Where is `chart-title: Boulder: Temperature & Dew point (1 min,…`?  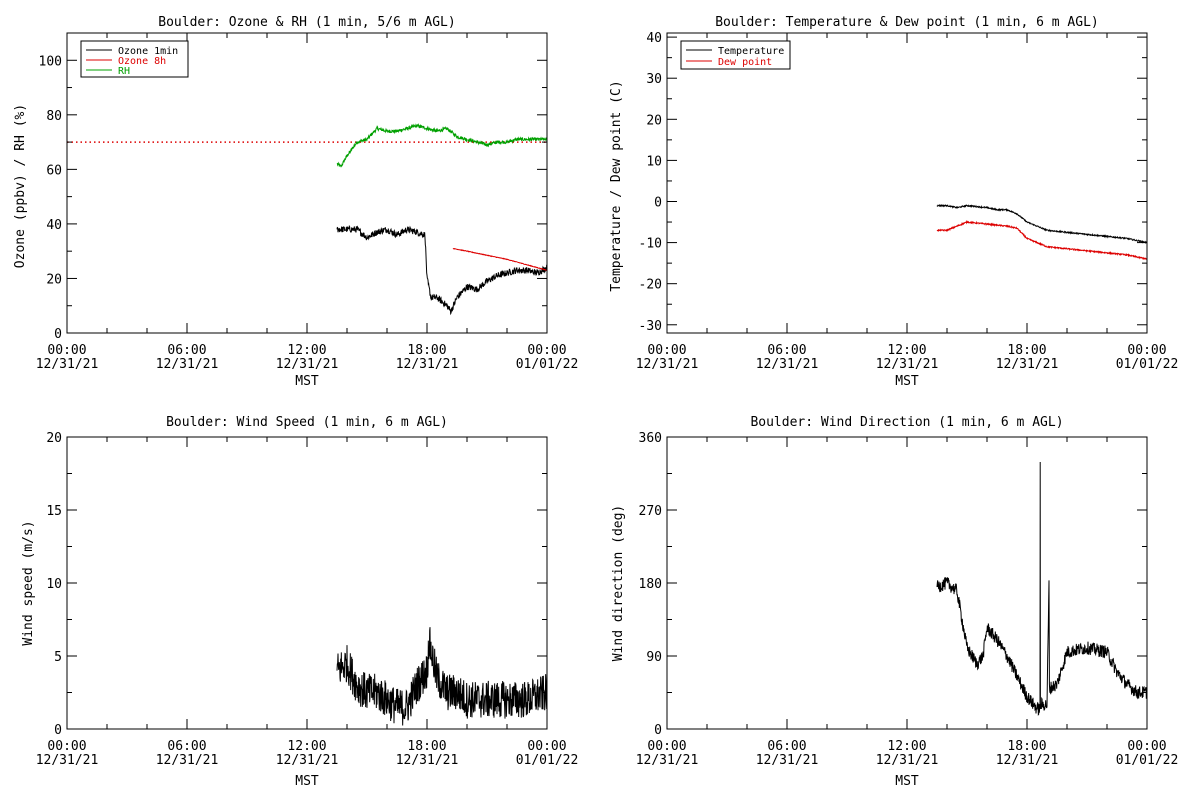
chart-title: Boulder: Temperature & Dew point (1 min,… is located at coordinates (907, 22).